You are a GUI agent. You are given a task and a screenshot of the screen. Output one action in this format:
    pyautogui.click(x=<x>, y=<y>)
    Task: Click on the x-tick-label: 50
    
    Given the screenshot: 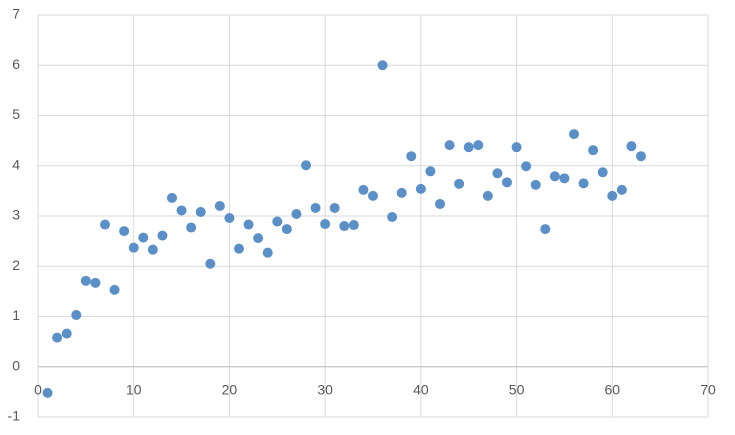 What is the action you would take?
    pyautogui.click(x=517, y=389)
    